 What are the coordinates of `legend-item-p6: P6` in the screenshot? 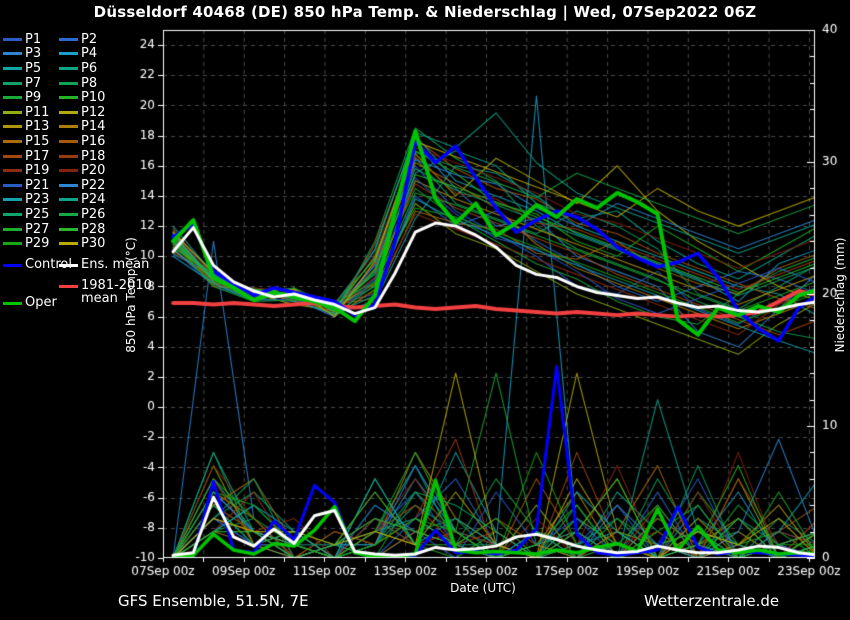 It's located at (91, 68).